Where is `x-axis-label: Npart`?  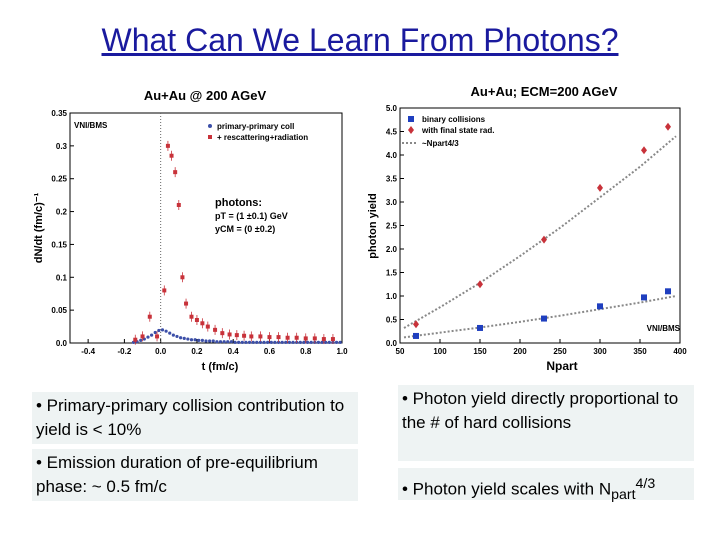 x-axis-label: Npart is located at coordinates (561, 366).